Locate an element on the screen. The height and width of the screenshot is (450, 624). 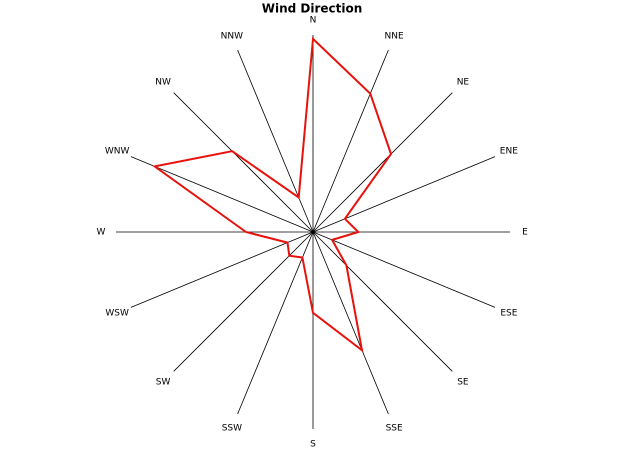
direction-label: E is located at coordinates (525, 233).